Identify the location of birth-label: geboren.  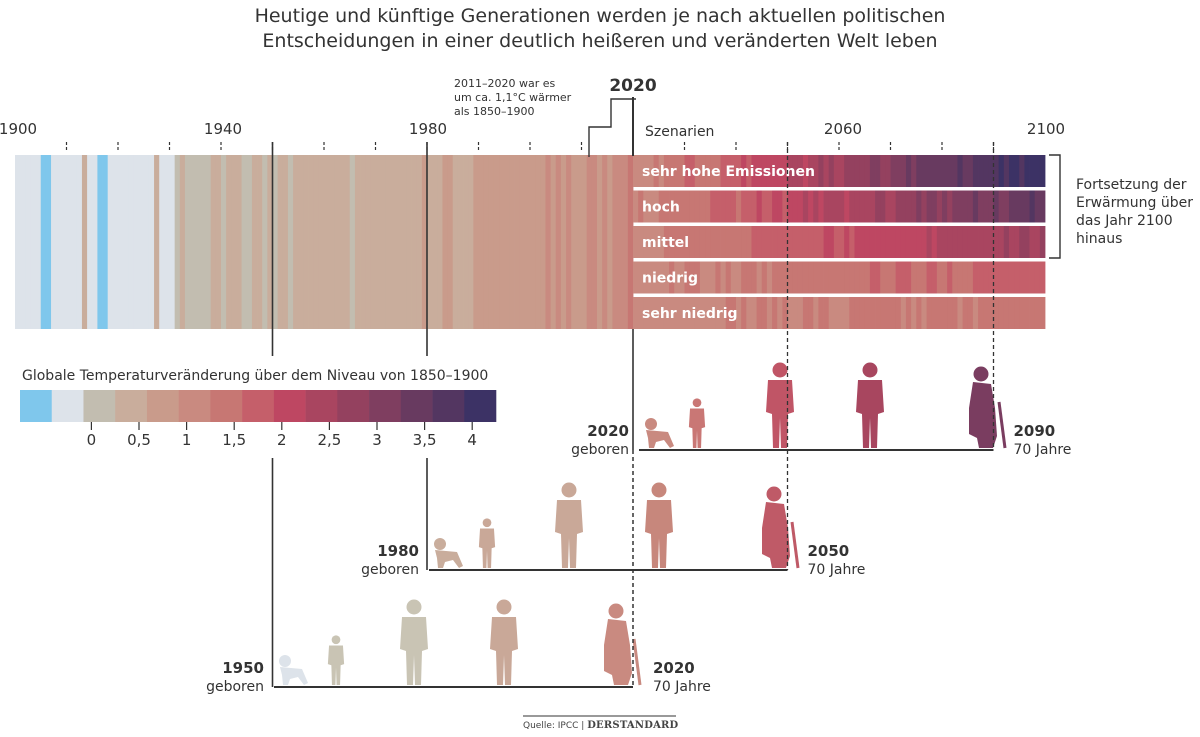
(235, 687).